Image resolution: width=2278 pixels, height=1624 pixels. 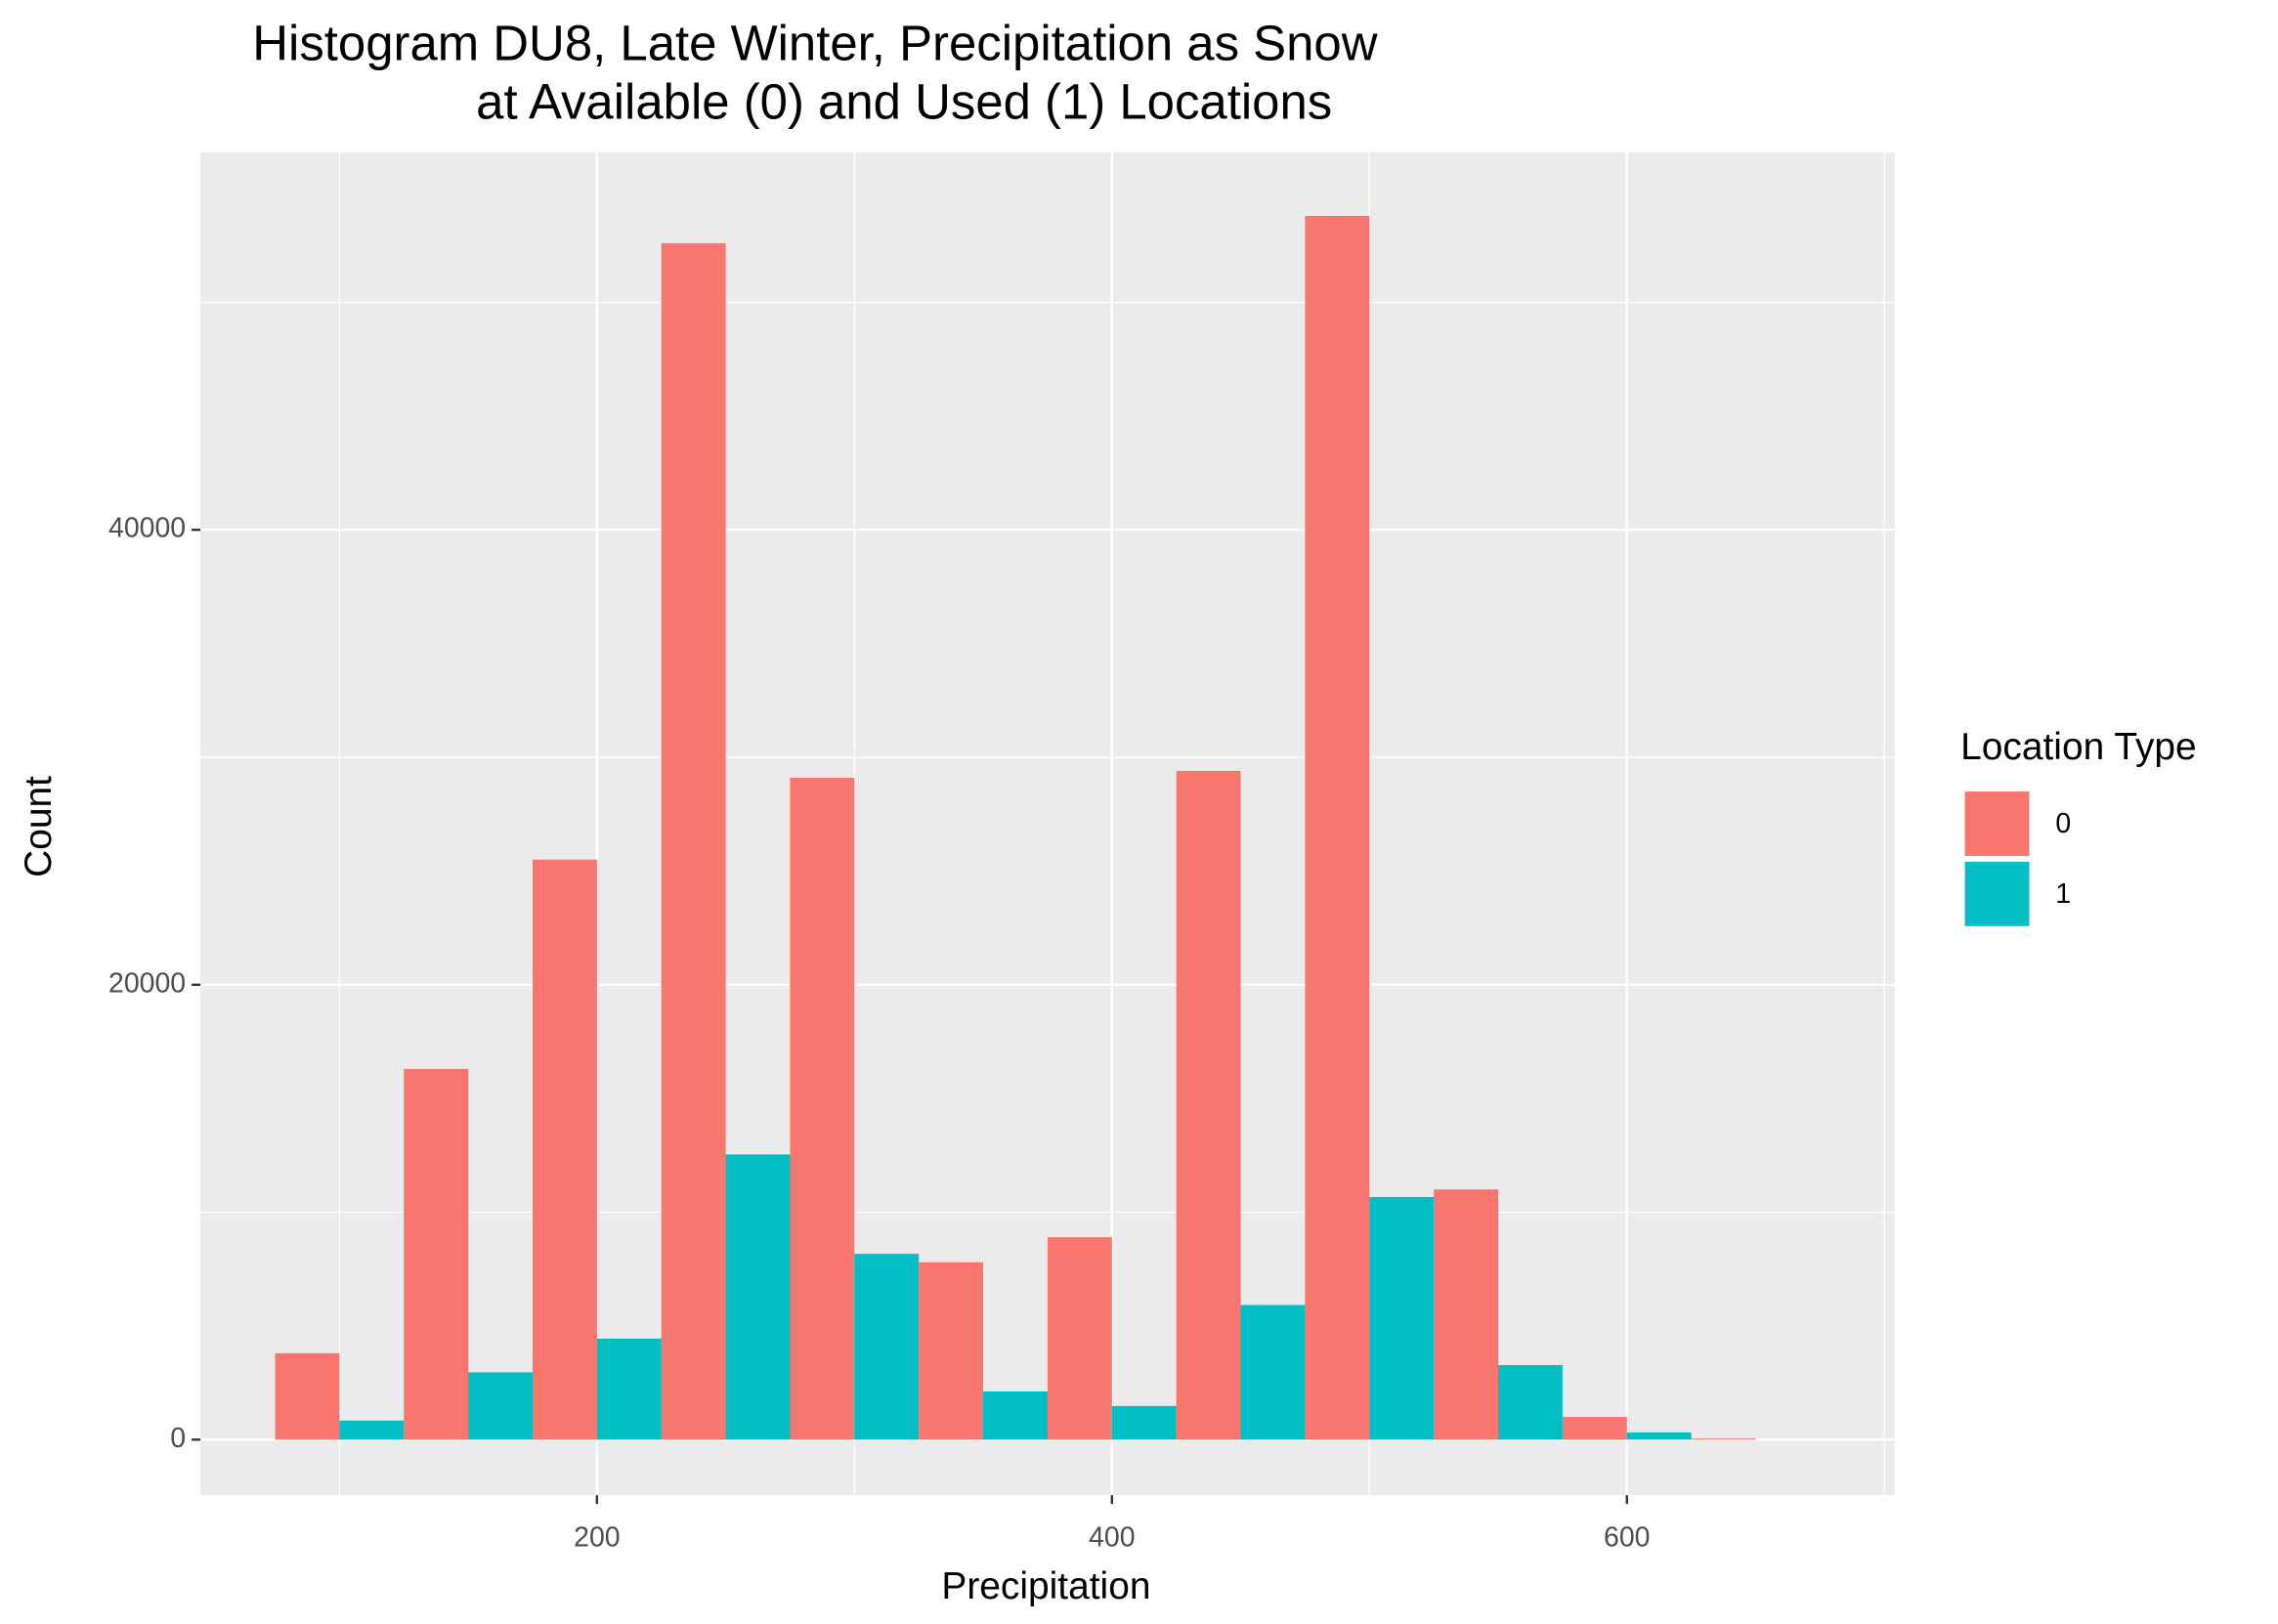 What do you see at coordinates (1112, 1538) in the screenshot?
I see `x-tick-label: 400` at bounding box center [1112, 1538].